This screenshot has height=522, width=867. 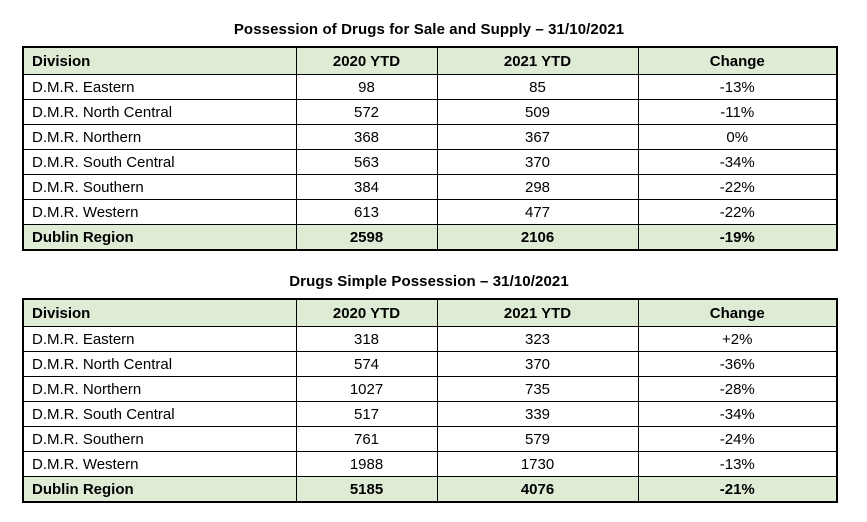 What do you see at coordinates (737, 364) in the screenshot?
I see `change-cell: -36%` at bounding box center [737, 364].